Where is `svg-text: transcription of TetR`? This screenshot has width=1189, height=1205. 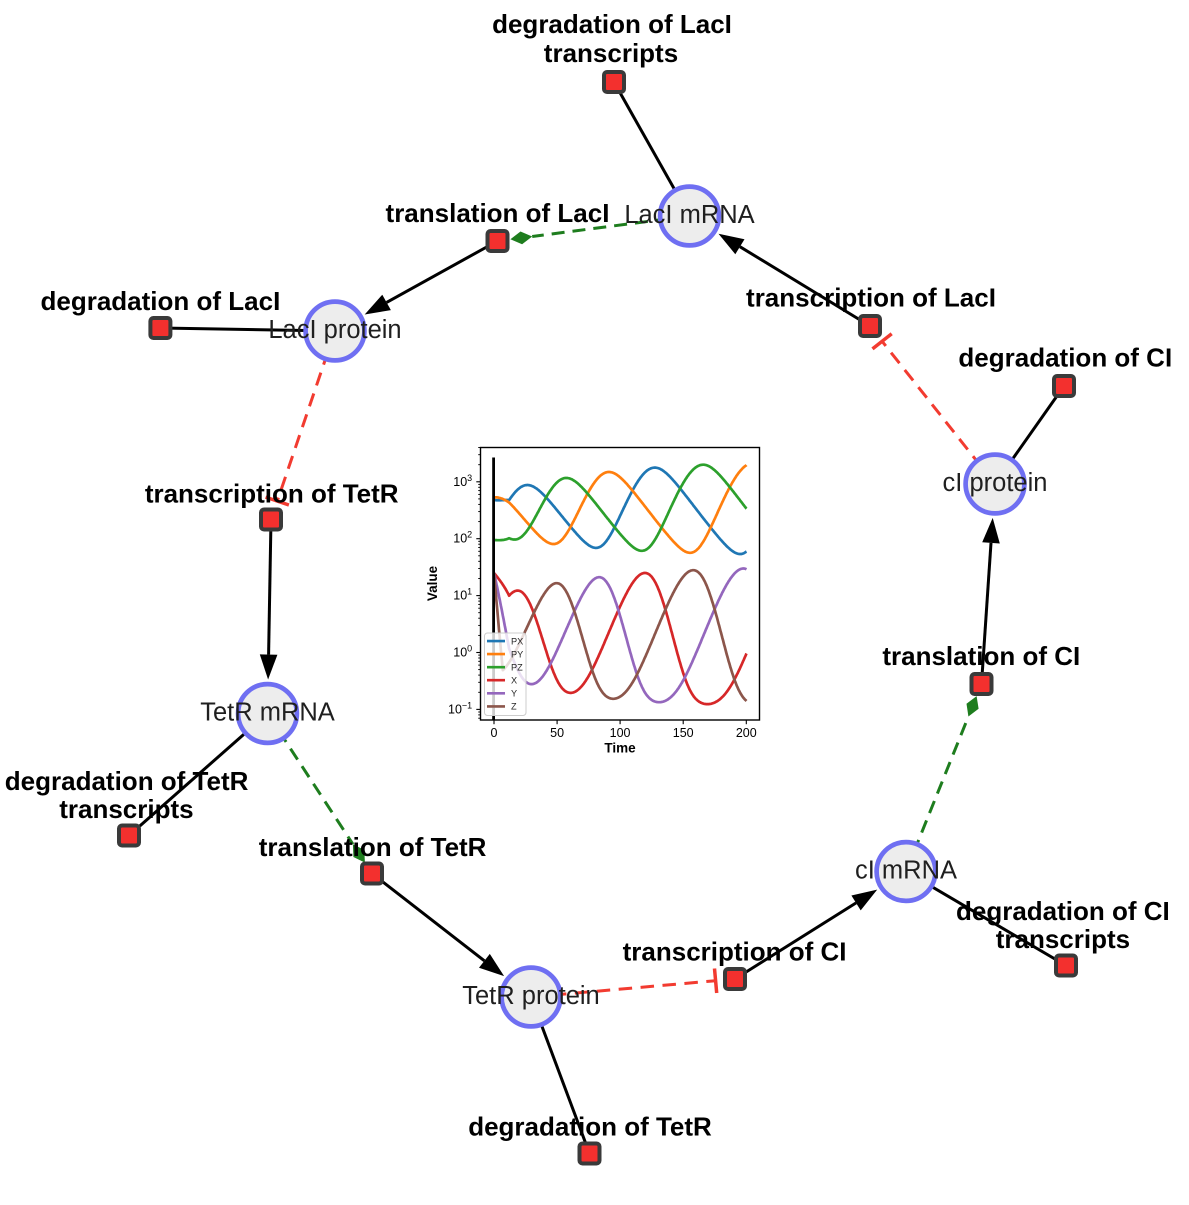 svg-text: transcription of TetR is located at coordinates (272, 493).